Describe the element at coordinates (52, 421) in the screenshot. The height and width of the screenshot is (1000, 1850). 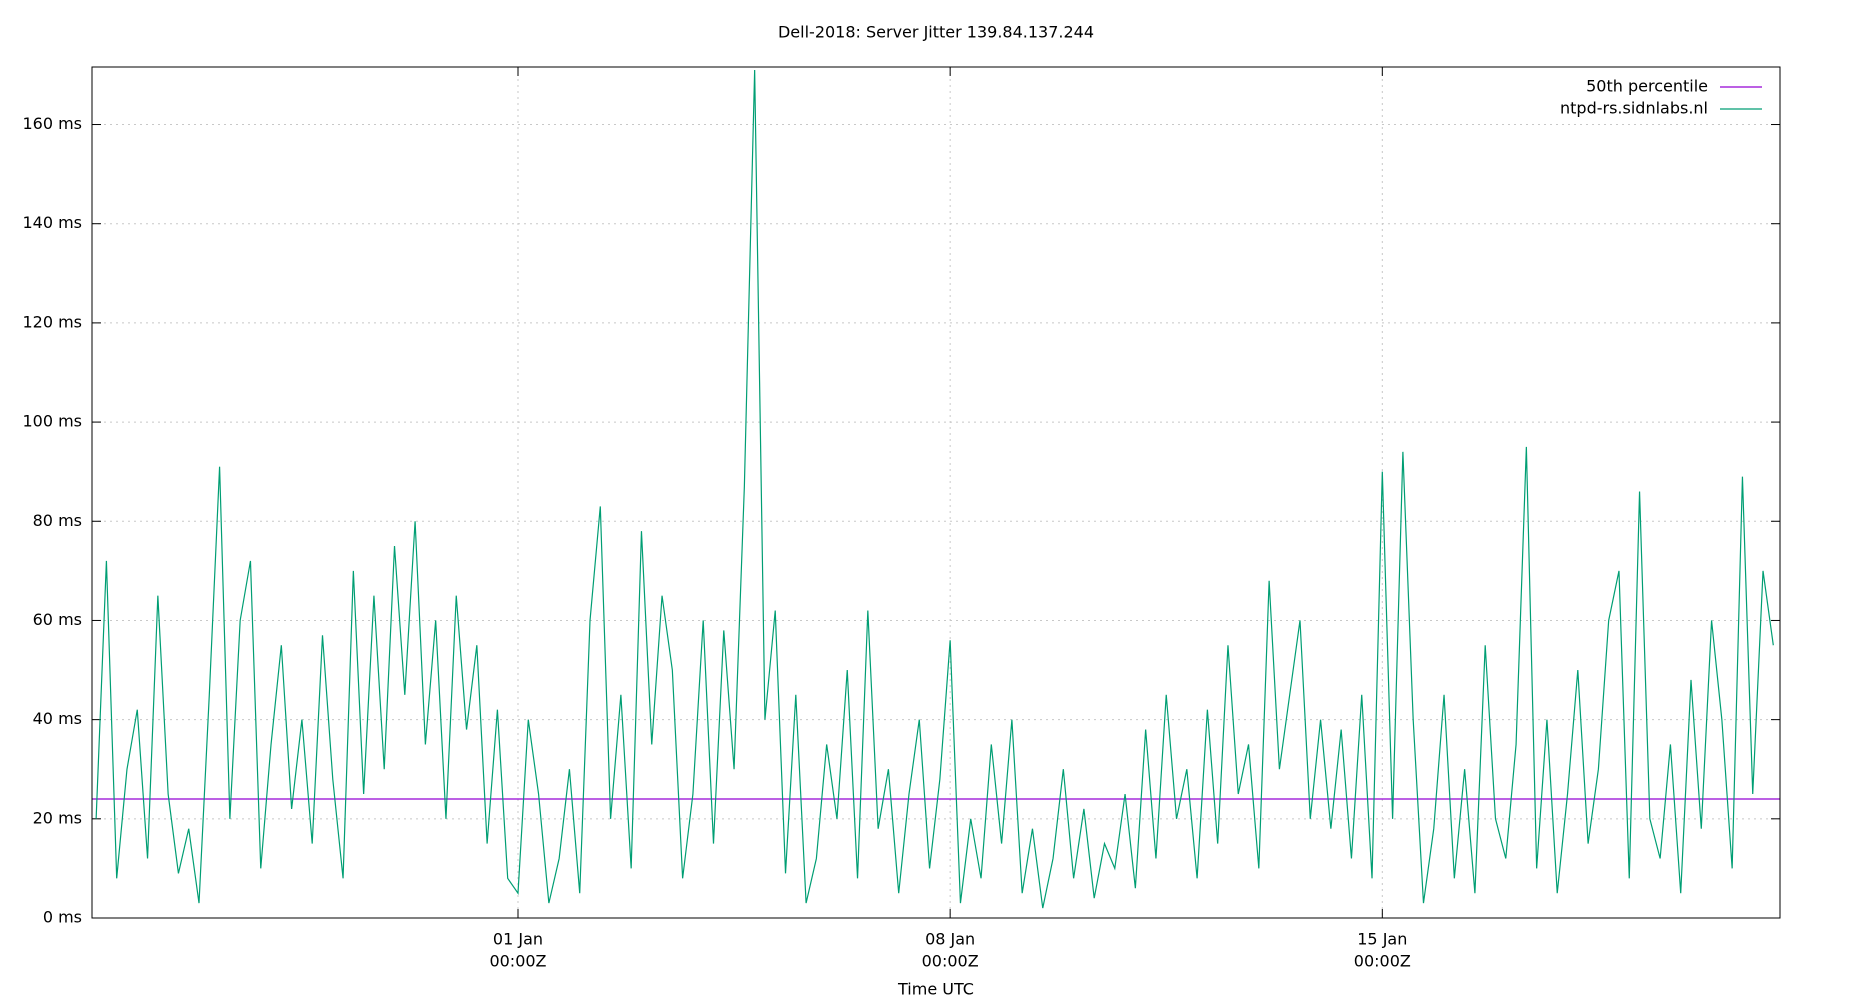
I see `y-tick-label: 100 ms` at that location.